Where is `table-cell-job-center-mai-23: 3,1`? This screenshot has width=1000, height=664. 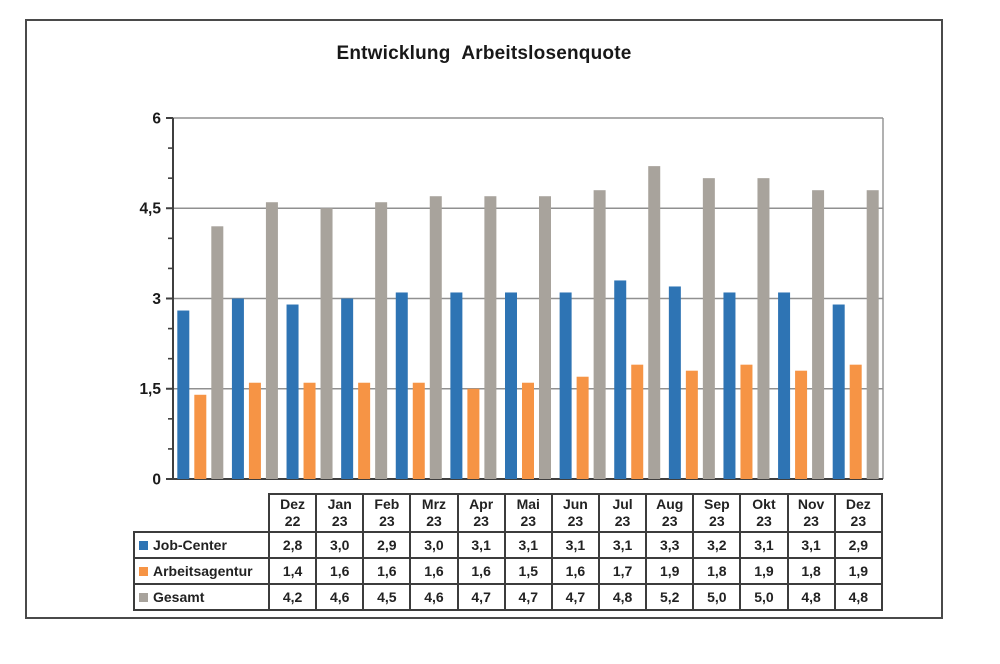 table-cell-job-center-mai-23: 3,1 is located at coordinates (528, 545).